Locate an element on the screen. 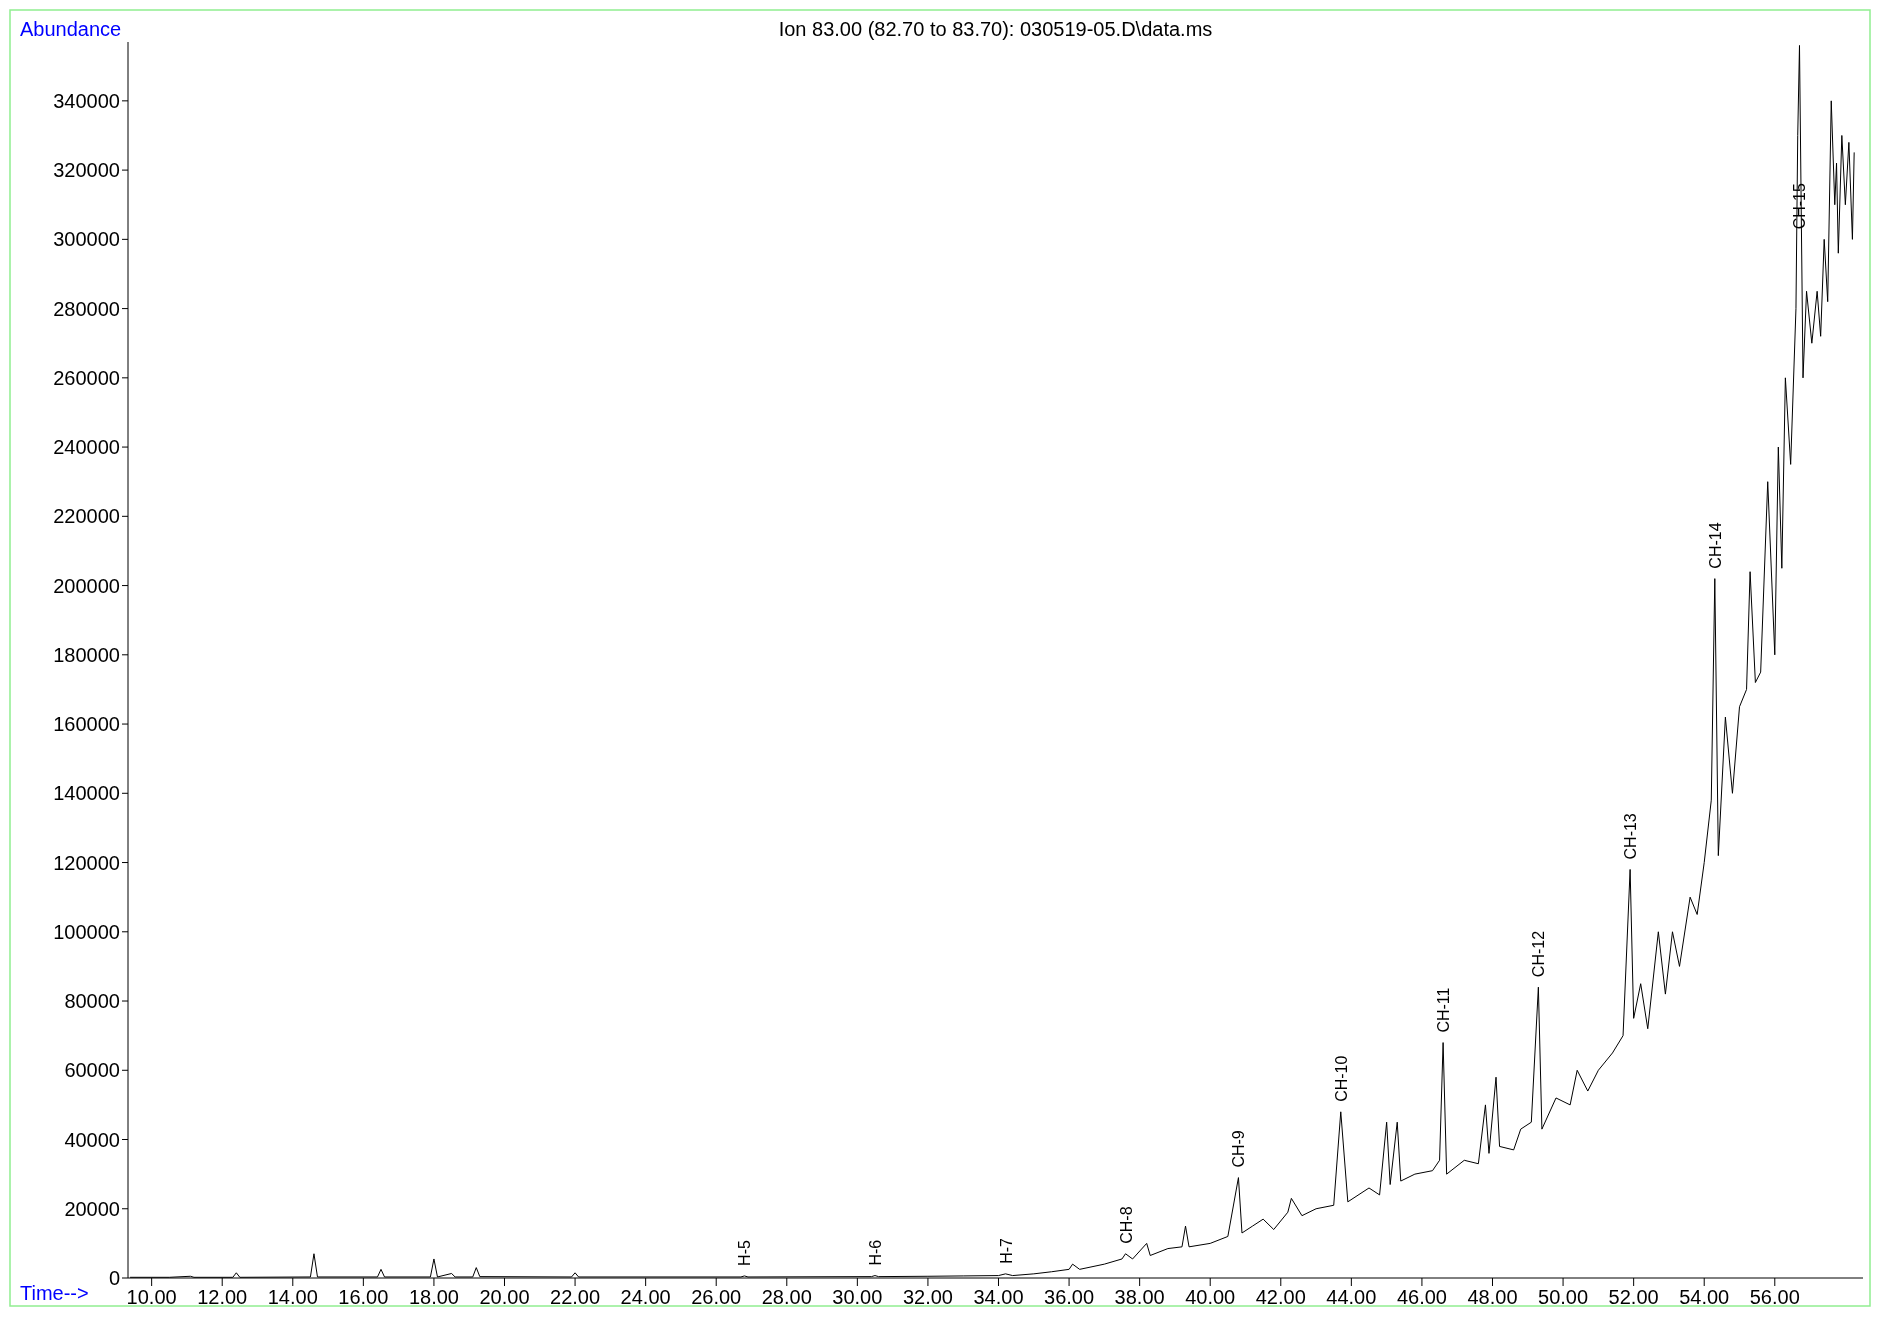 This screenshot has width=1880, height=1317. x-tick-label: 44.00 is located at coordinates (1351, 1297).